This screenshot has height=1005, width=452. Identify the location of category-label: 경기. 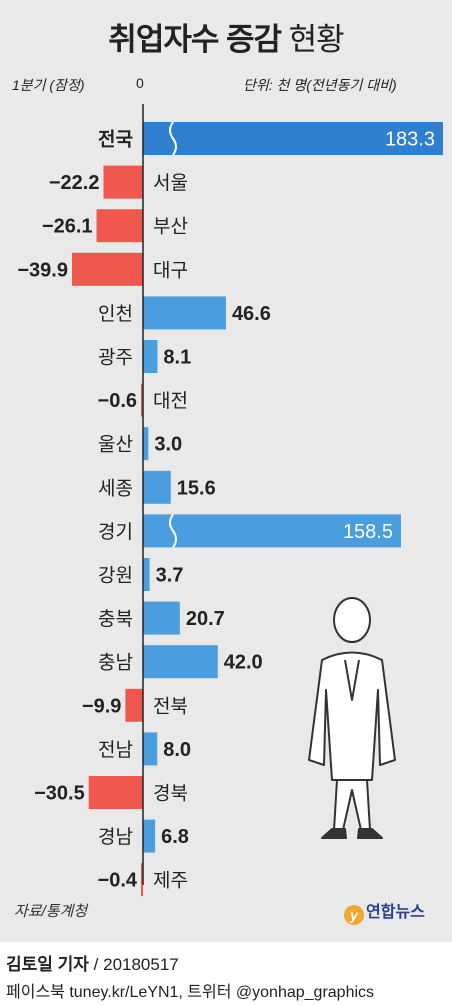
(115, 532).